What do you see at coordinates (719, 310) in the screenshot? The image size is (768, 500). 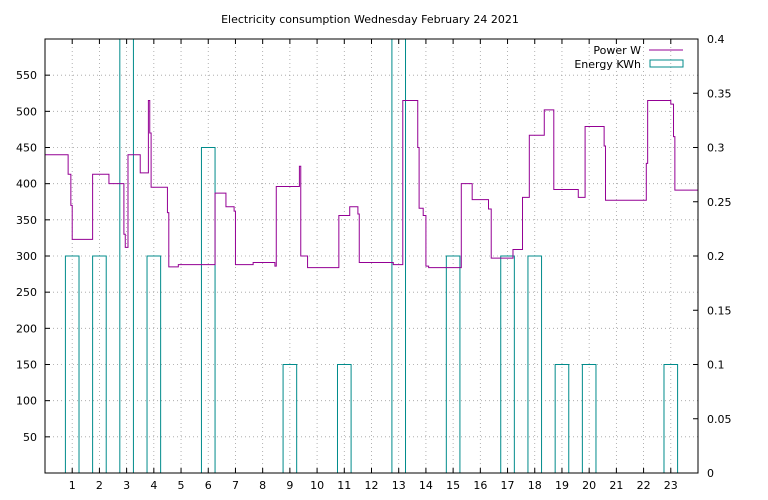 I see `y-right-tick-label: 0.15` at bounding box center [719, 310].